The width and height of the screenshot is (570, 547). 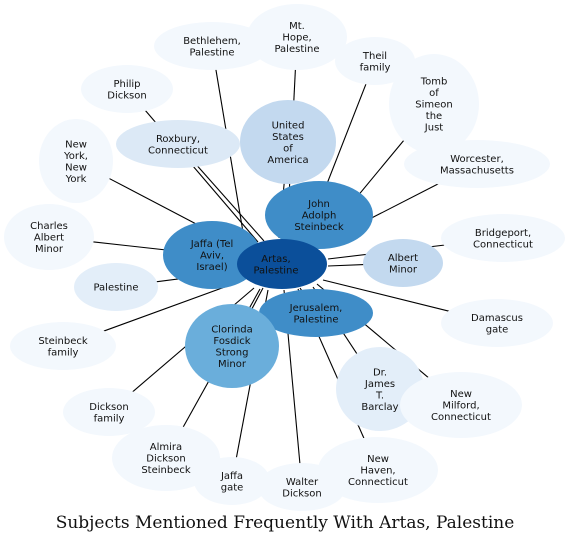 I want to click on node-shape-center, so click(x=282, y=264).